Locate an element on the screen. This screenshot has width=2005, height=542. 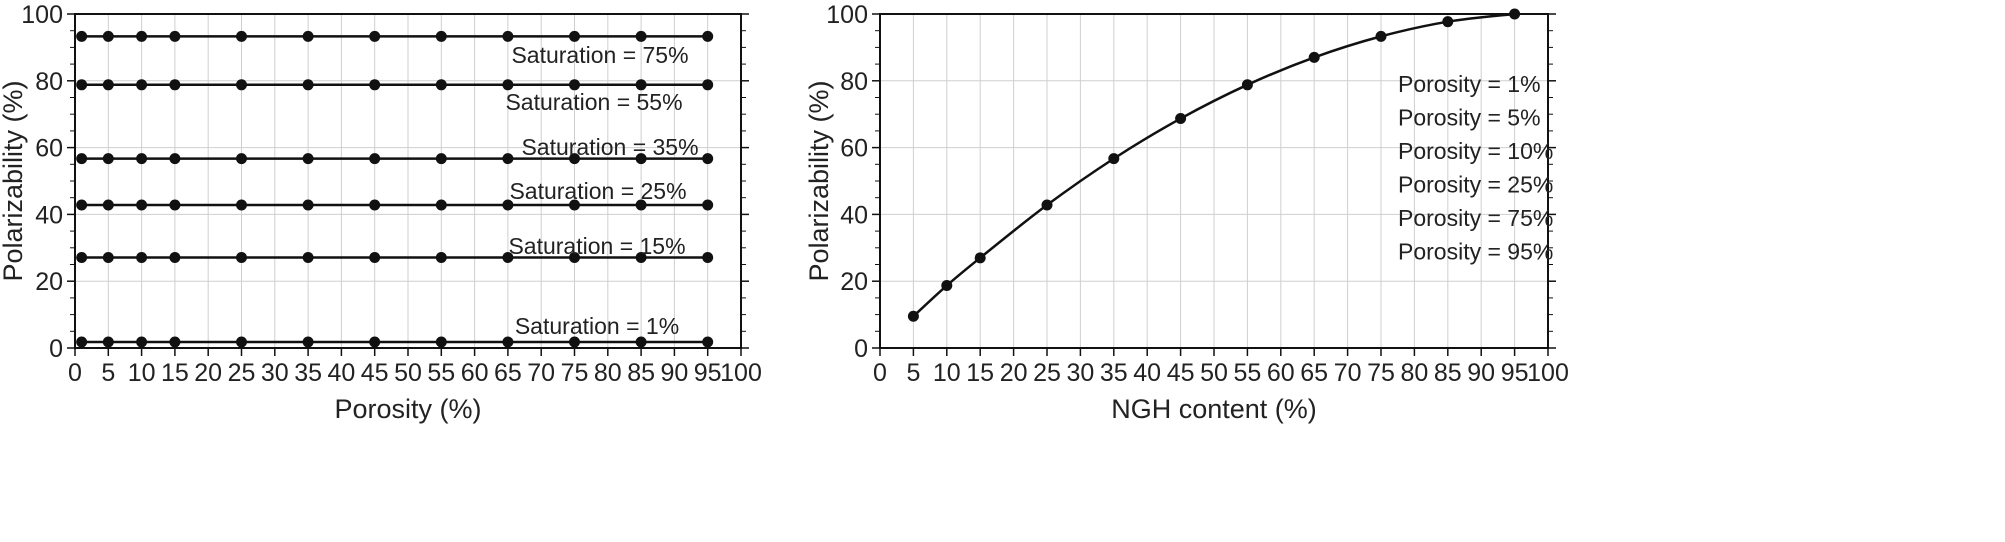
y-tick-label: 100 is located at coordinates (847, 15).